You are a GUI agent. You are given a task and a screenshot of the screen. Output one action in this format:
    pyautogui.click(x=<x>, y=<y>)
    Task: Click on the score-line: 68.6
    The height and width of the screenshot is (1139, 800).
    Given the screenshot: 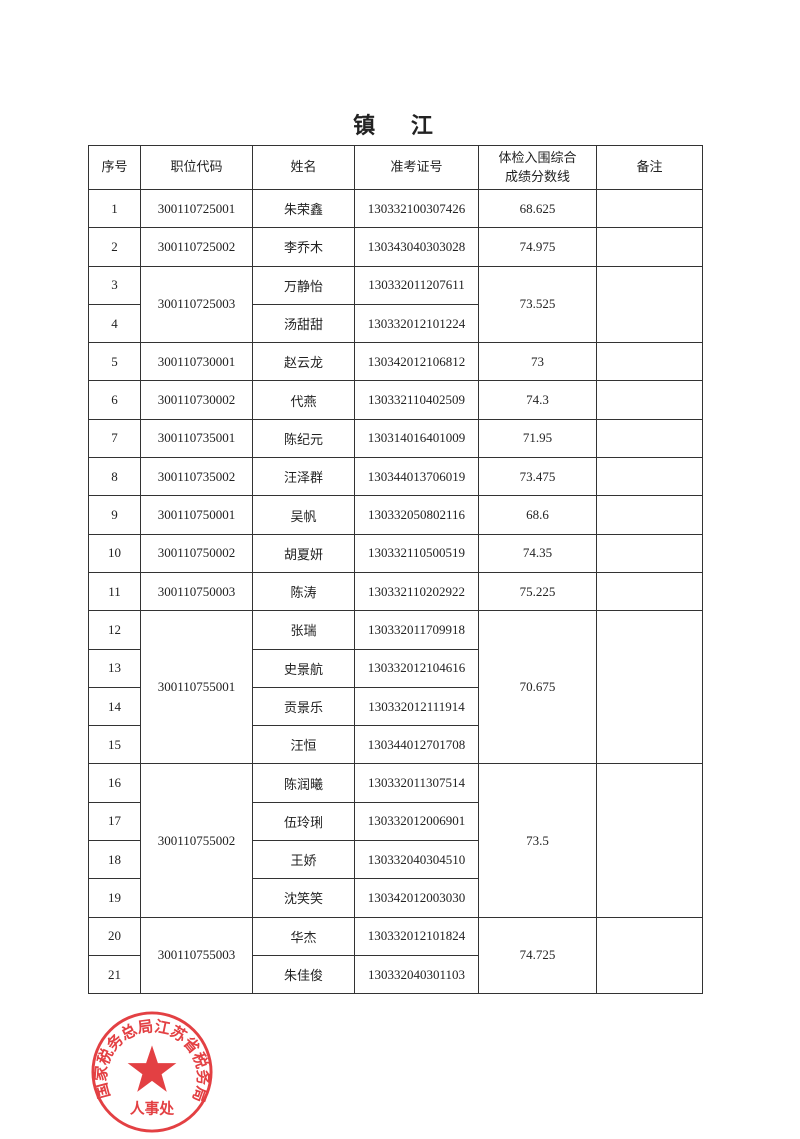 What is the action you would take?
    pyautogui.click(x=537, y=515)
    